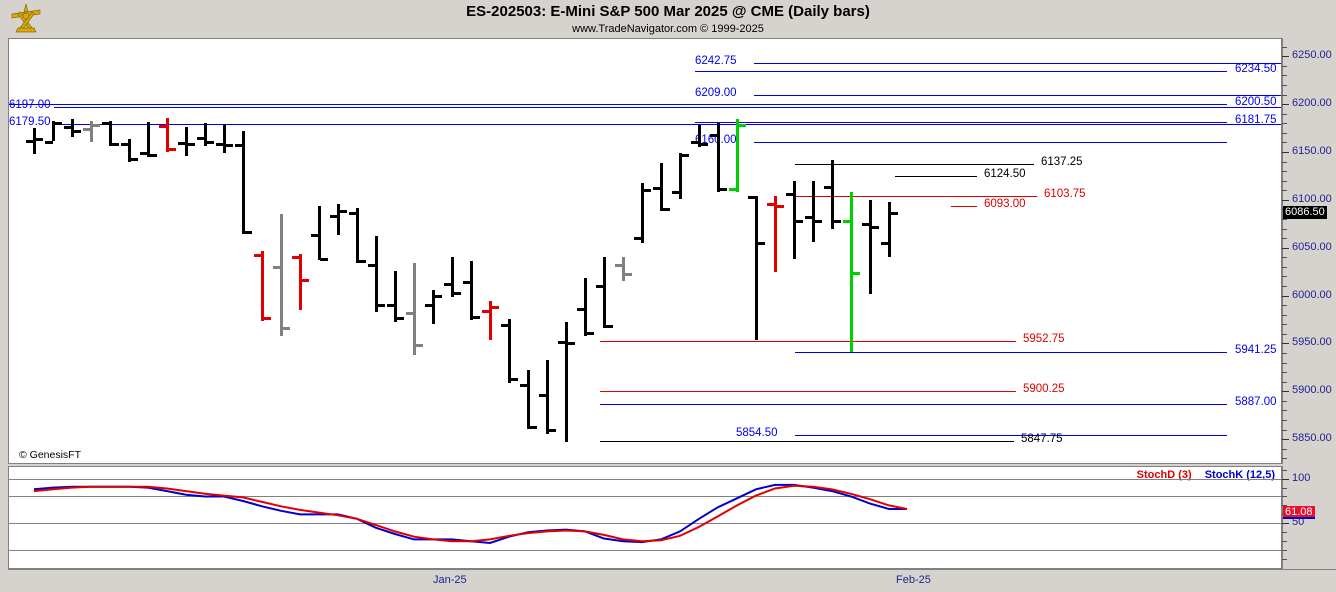 The height and width of the screenshot is (592, 1336). I want to click on price-axis-label: 6050.00, so click(1312, 247).